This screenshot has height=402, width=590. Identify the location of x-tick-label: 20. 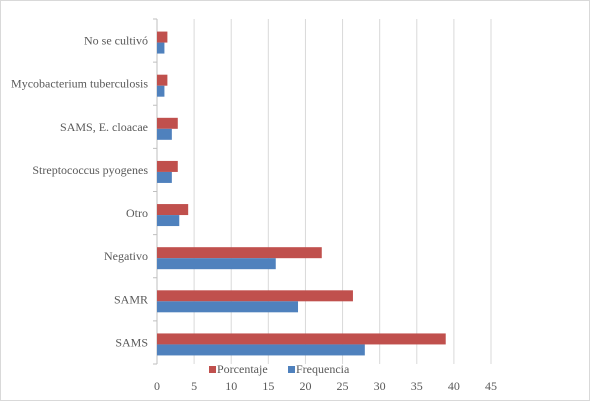
(305, 386).